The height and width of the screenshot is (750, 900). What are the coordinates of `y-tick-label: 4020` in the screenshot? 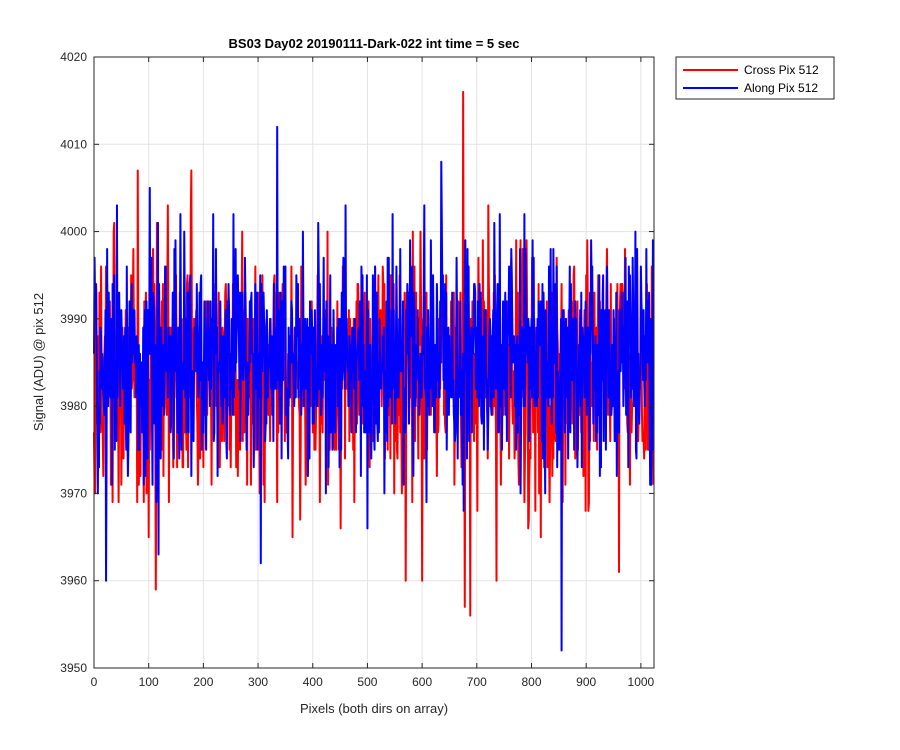 It's located at (73, 57).